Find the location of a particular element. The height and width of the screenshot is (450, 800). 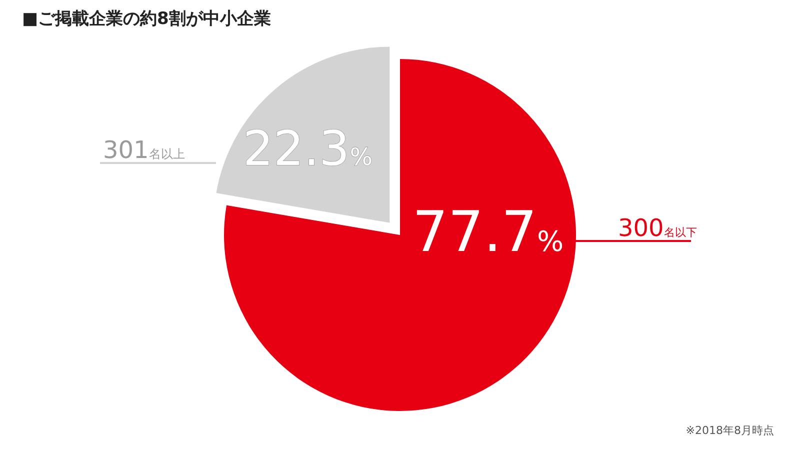

chart-title: ■ご掲載企業の約8割が中小企業 is located at coordinates (146, 19).